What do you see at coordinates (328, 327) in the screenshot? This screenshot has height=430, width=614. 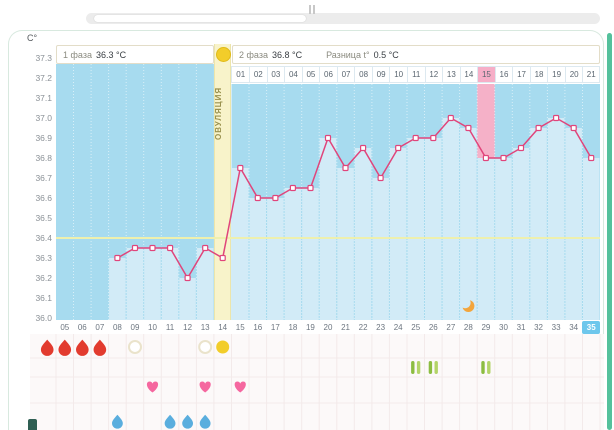 I see `day-label: 20` at bounding box center [328, 327].